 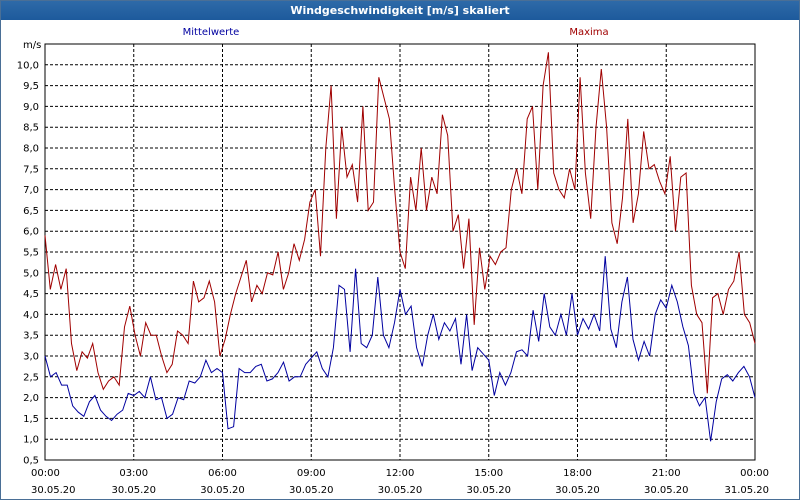 I want to click on y-tick-label: 0,5, so click(x=31, y=461).